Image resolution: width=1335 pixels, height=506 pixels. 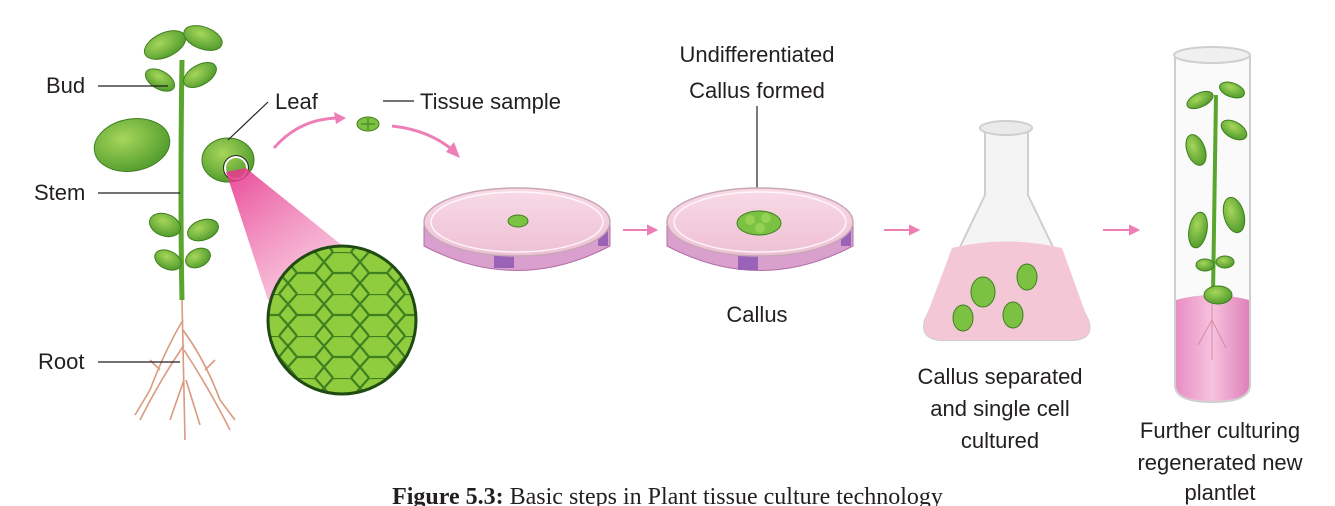 I want to click on tissue-sample-fragment, so click(x=368, y=124).